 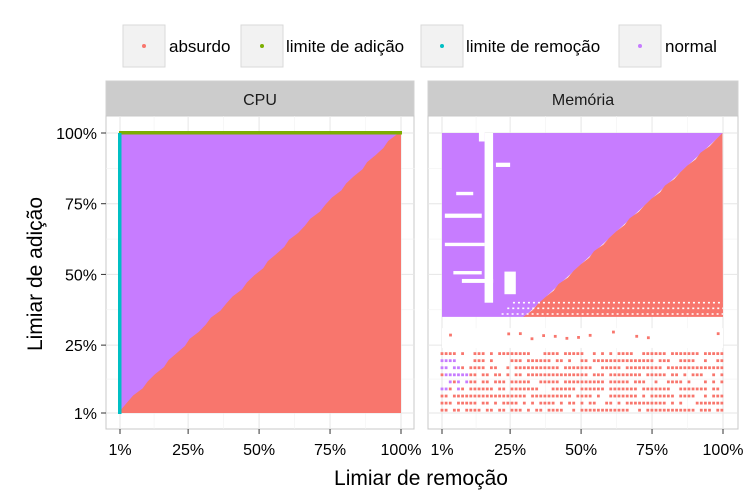 I want to click on y-tick-label: 50%, so click(x=81, y=275).